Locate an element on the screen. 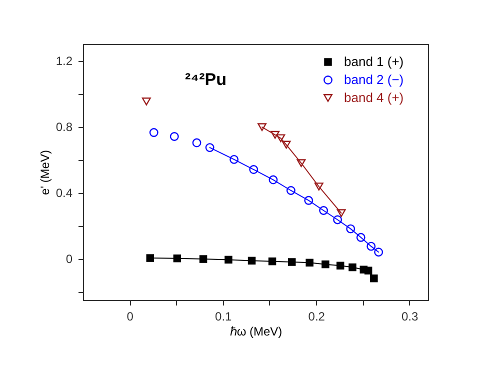 The width and height of the screenshot is (479, 370). x-tick-label: 0.2 is located at coordinates (317, 317).